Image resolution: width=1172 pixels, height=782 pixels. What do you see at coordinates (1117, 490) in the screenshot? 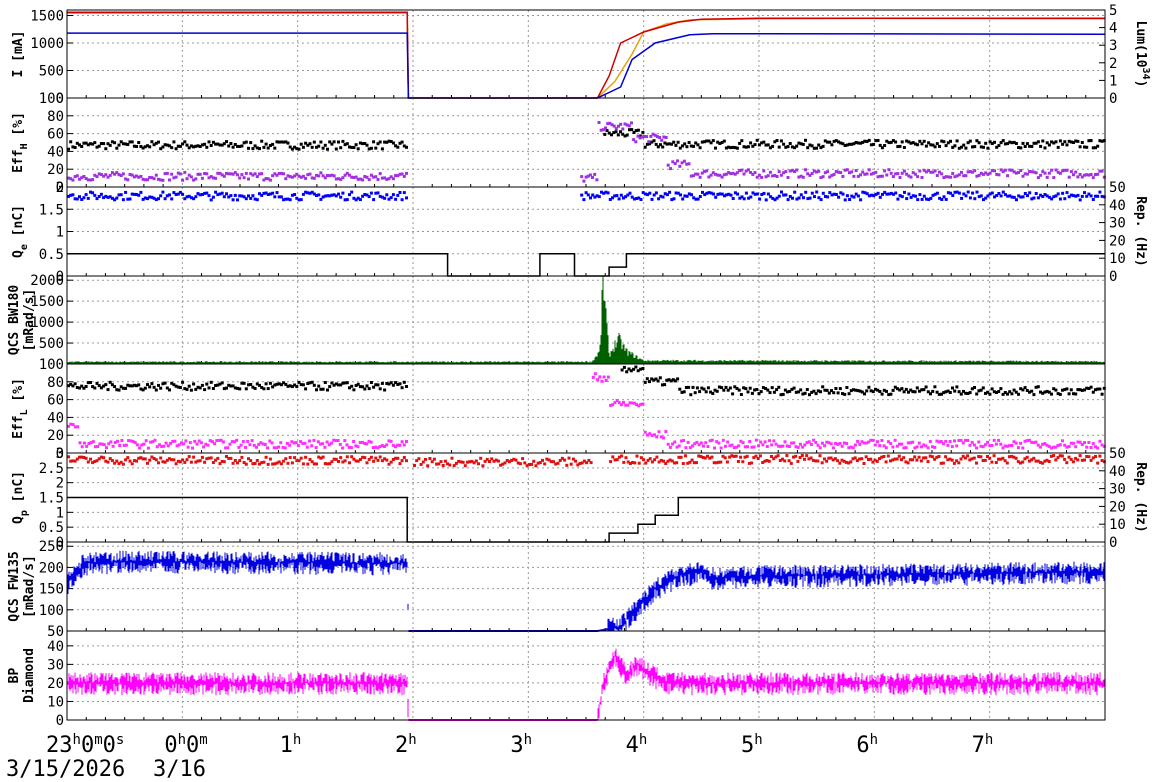
I see `y2-tick-label: 30` at bounding box center [1117, 490].